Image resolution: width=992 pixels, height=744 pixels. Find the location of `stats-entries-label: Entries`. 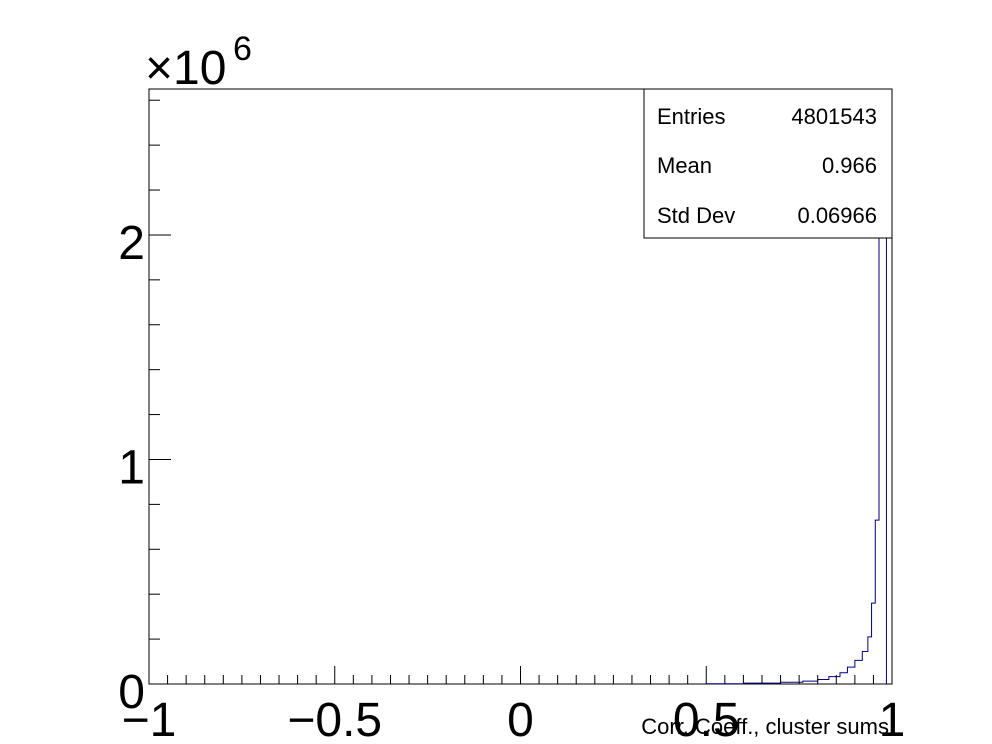

stats-entries-label: Entries is located at coordinates (691, 116).